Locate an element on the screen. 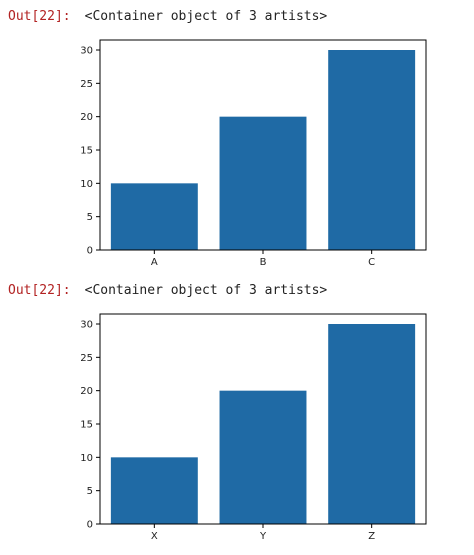 Image resolution: width=474 pixels, height=555 pixels. x-tick-label: Z is located at coordinates (371, 535).